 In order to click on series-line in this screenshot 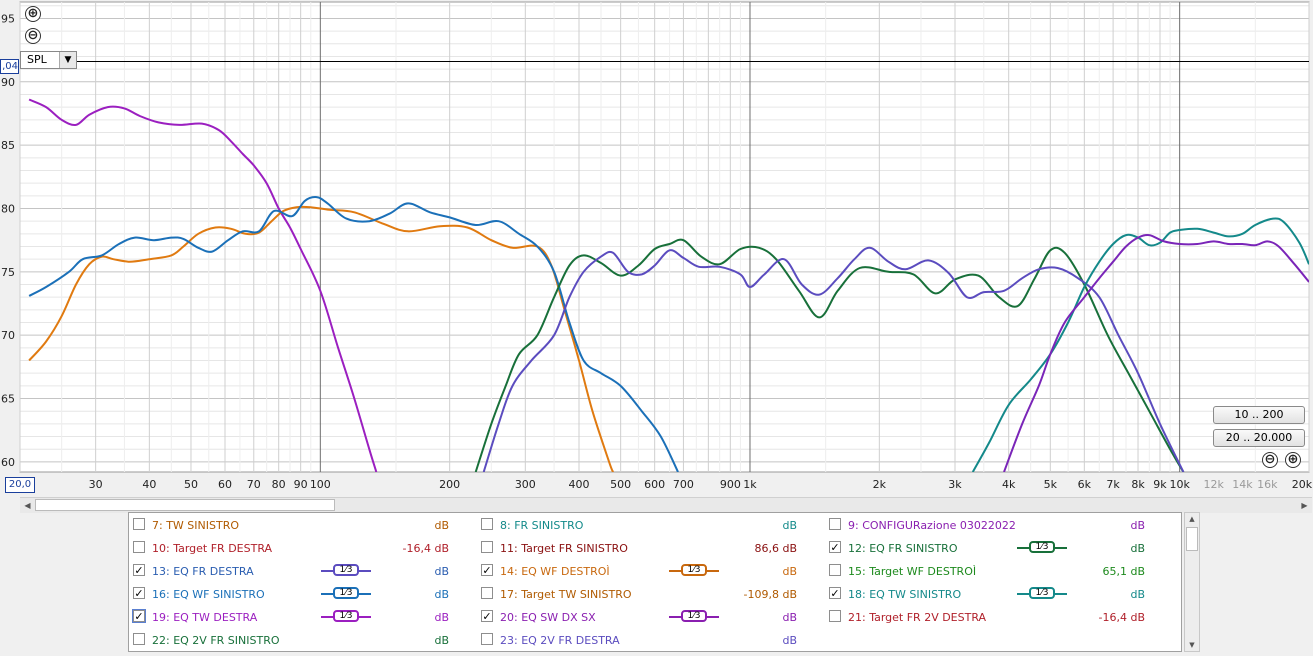, I will do `click(1156, 352)`.